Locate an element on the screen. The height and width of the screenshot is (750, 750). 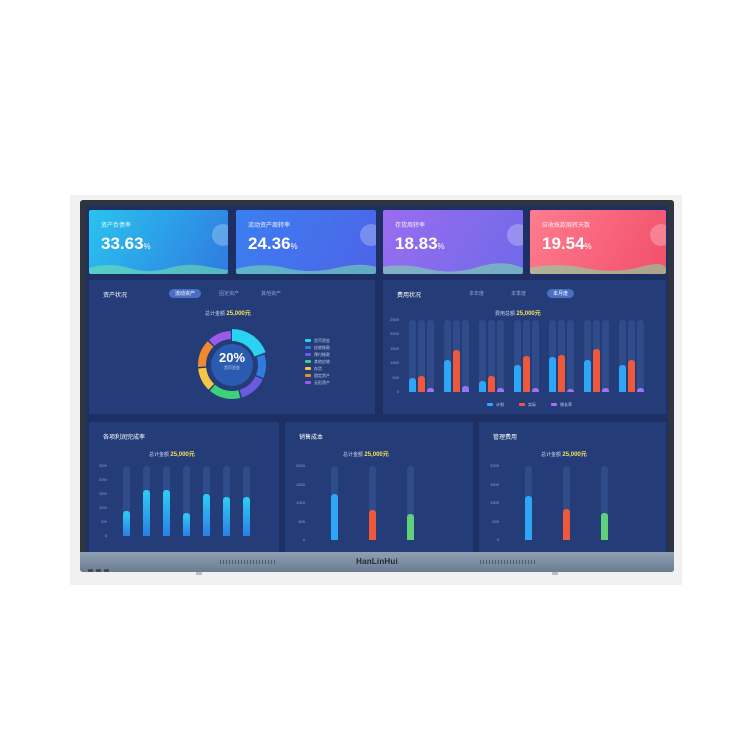
donut-center-label: 货币资金 is located at coordinates (232, 367).